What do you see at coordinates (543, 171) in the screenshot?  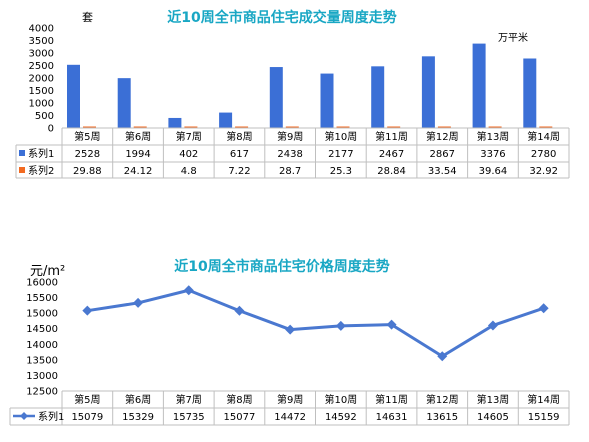 I see `data-label: 32.92` at bounding box center [543, 171].